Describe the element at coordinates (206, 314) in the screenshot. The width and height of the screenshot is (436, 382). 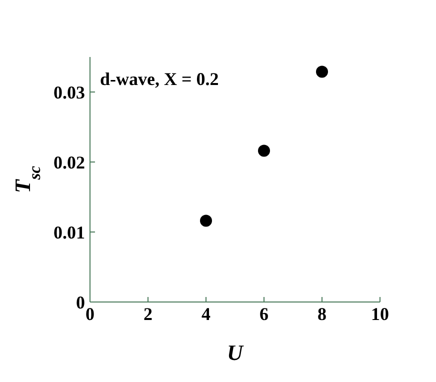
I see `x-tick-label: 4` at that location.